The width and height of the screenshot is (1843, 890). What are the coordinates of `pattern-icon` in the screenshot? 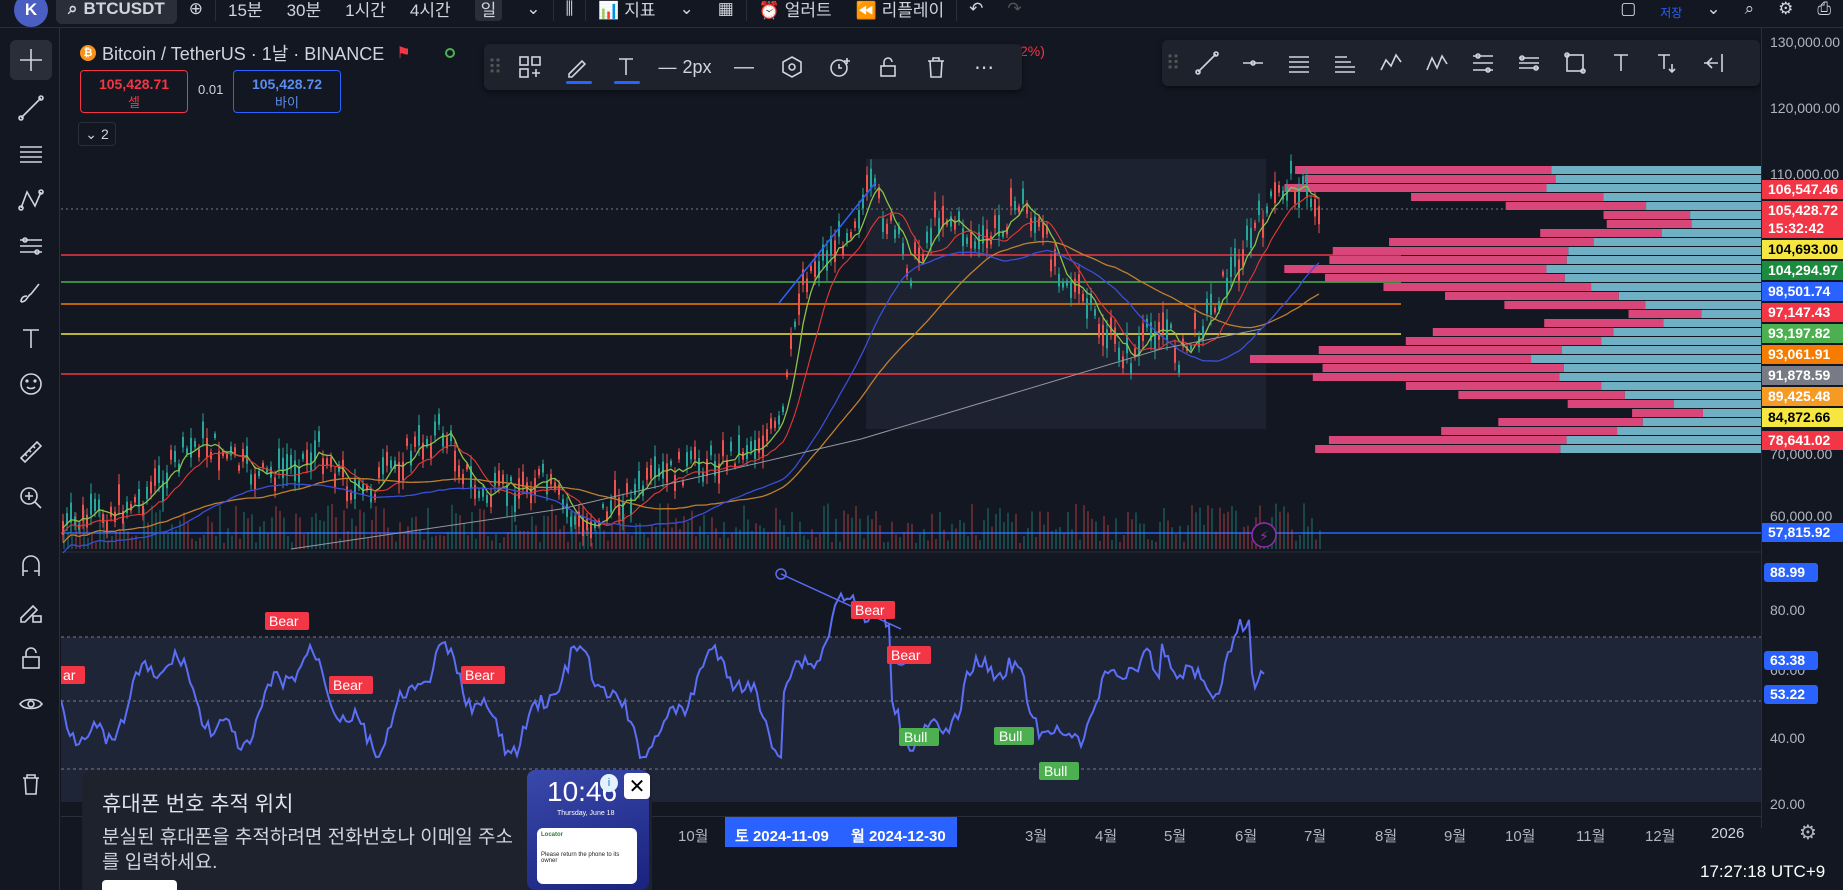 It's located at (31, 200).